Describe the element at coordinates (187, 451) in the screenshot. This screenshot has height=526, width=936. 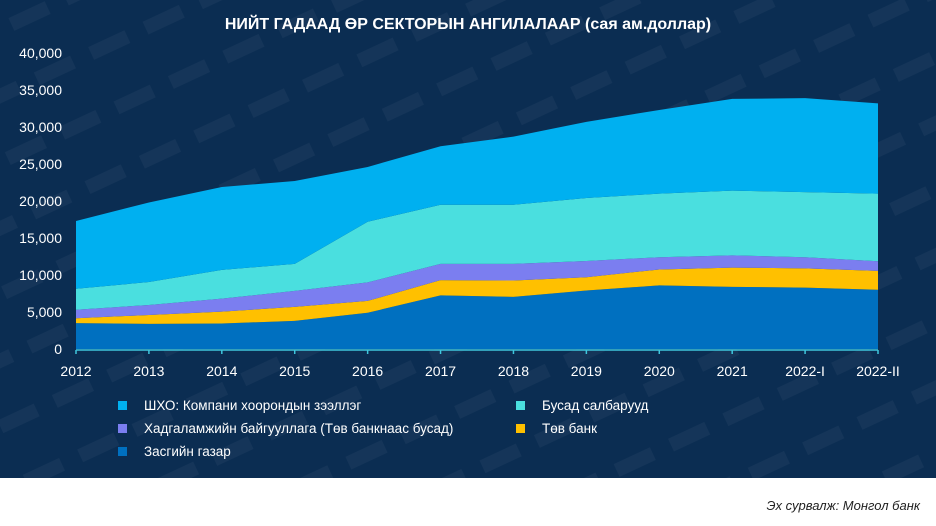
I see `legend-label: Засгийн газар` at that location.